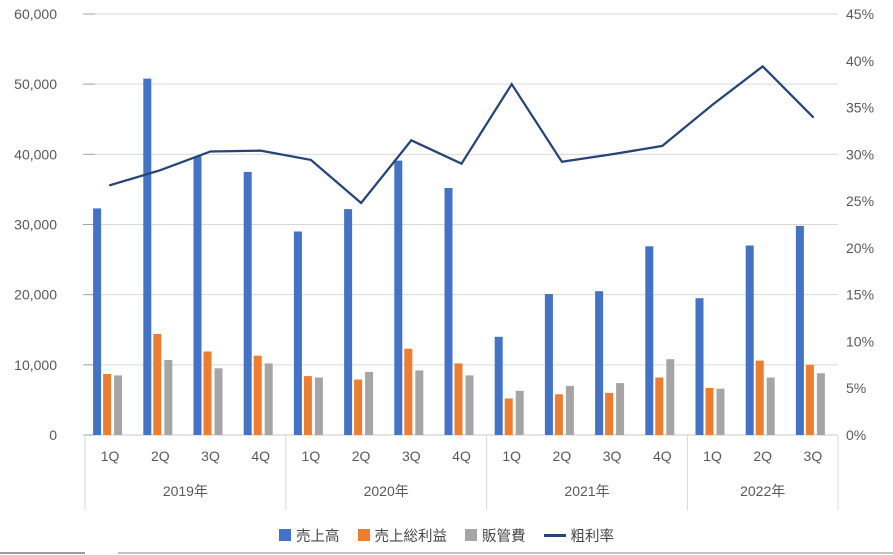  Describe the element at coordinates (185, 491) in the screenshot. I see `year-label: 2019年` at that location.